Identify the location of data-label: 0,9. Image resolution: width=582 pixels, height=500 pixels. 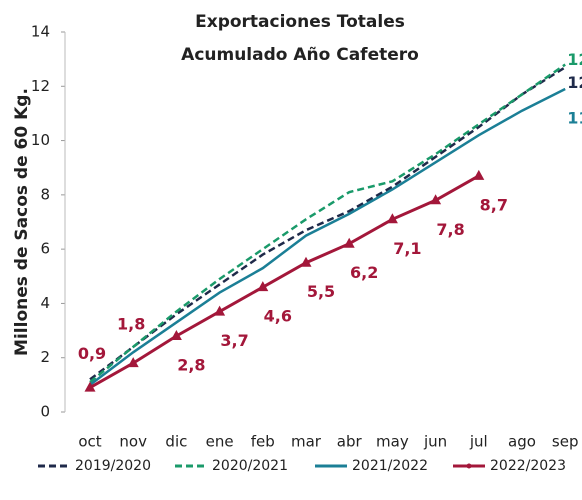
(92, 353).